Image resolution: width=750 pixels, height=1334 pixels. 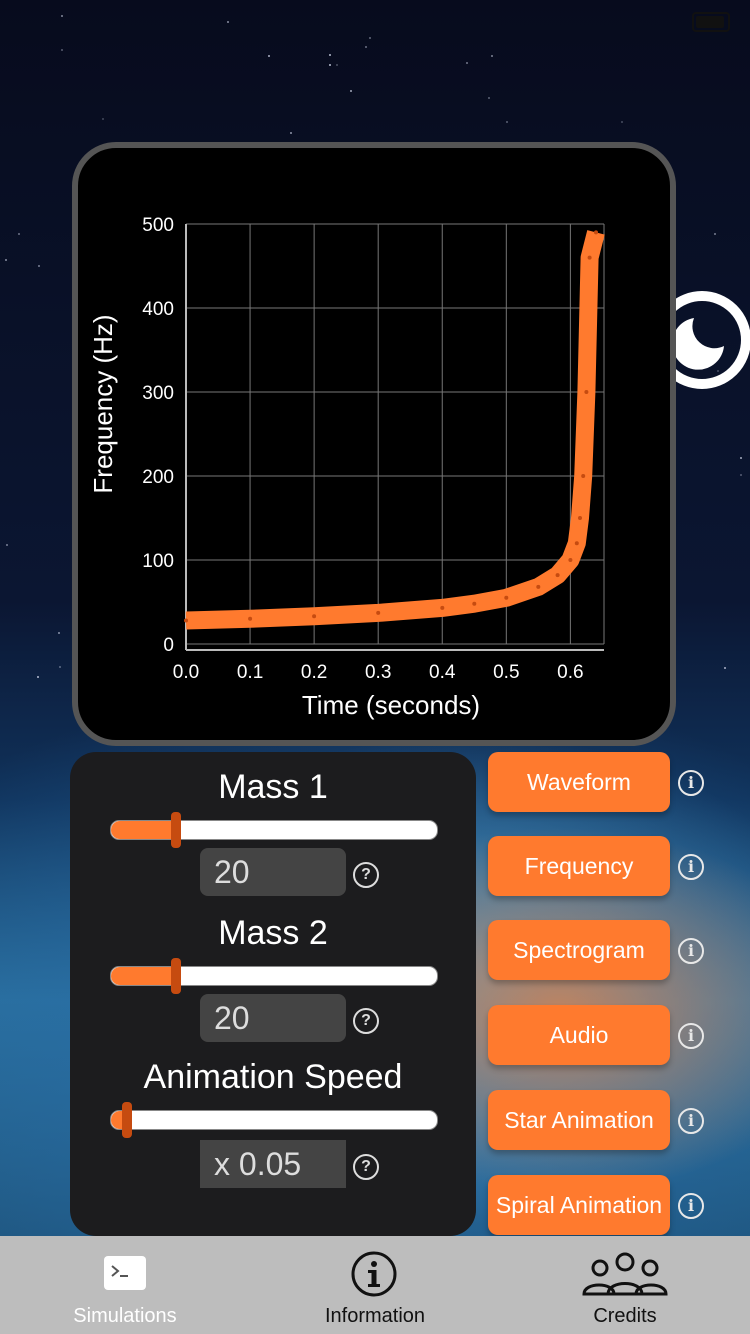 I want to click on y-tick-label: 200, so click(x=158, y=477).